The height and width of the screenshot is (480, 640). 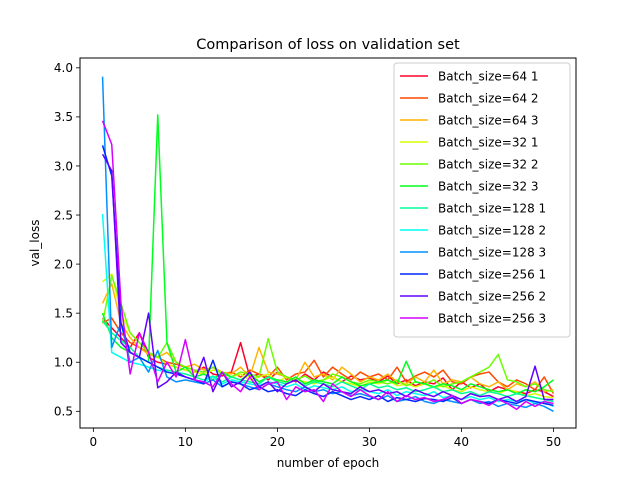 I want to click on legend-entry-label: Batch_size=32 3, so click(x=488, y=186).